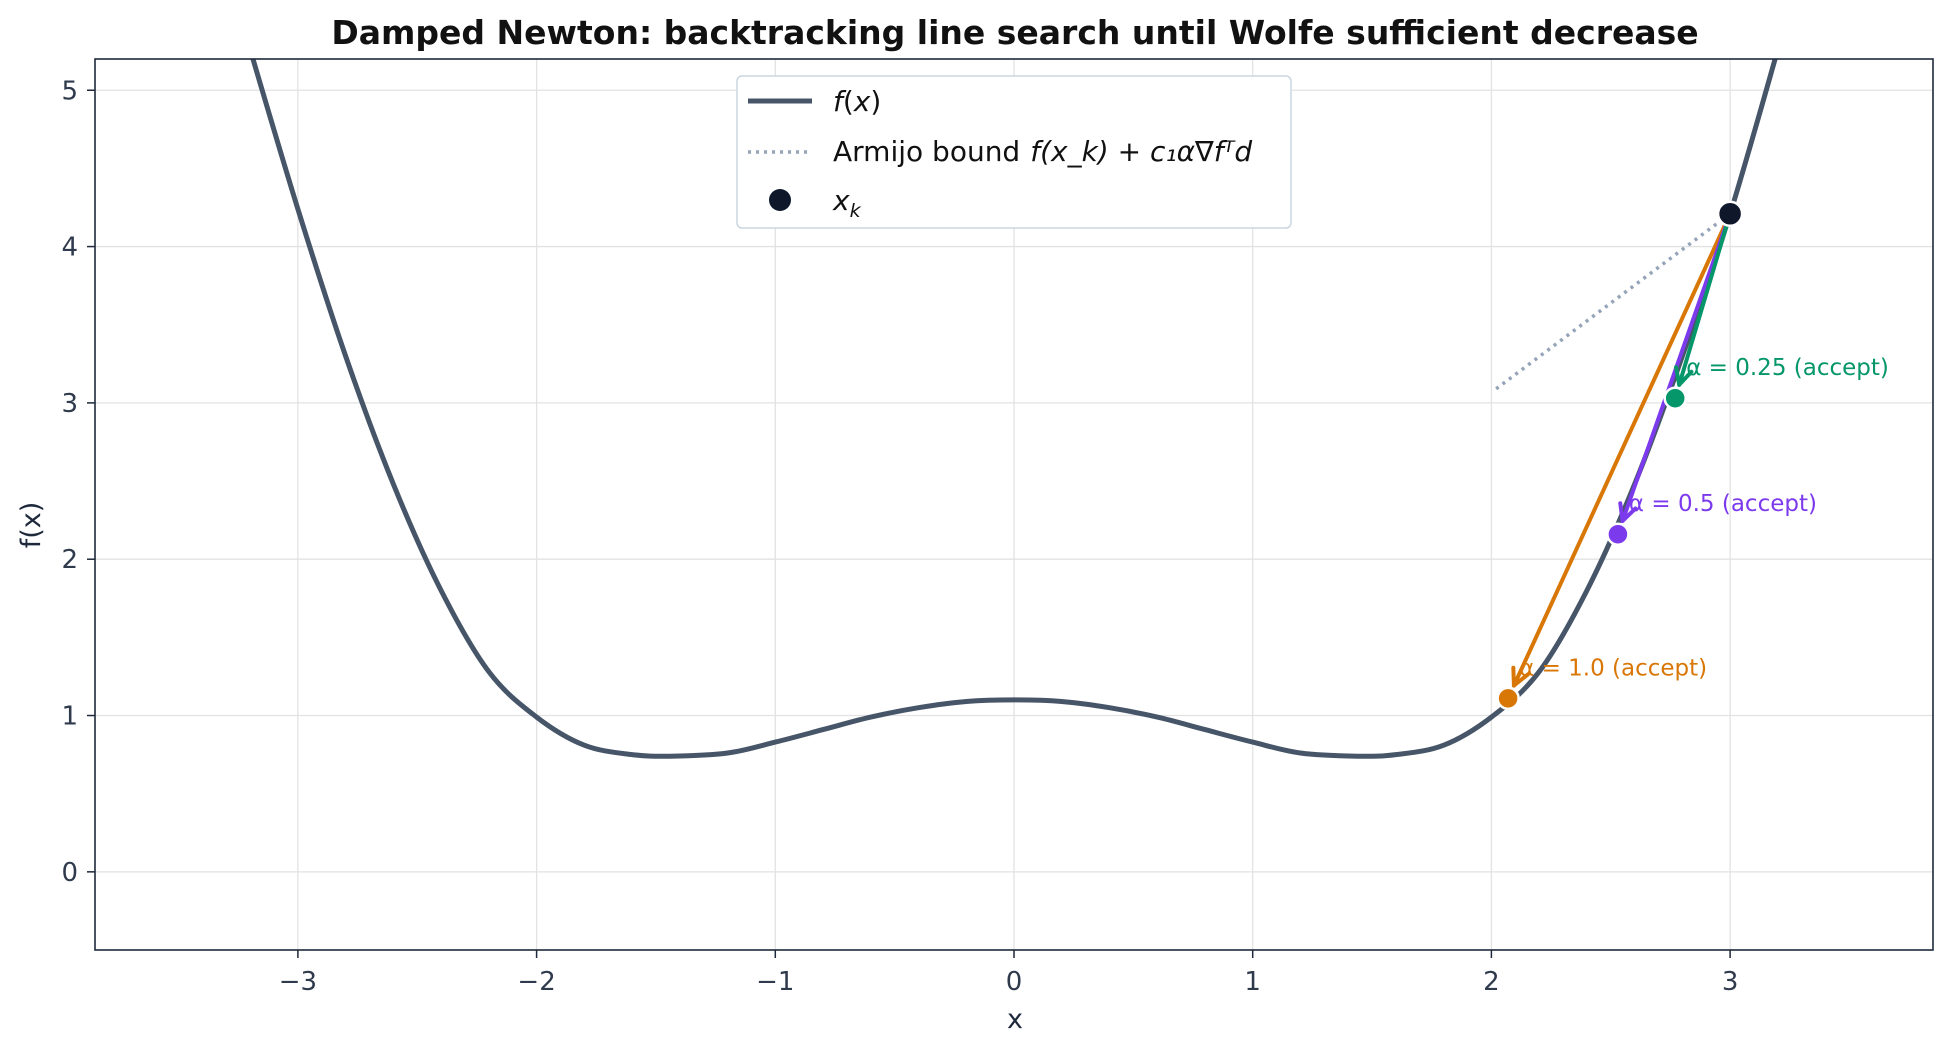  Describe the element at coordinates (1613, 668) in the screenshot. I see `step-annotation: α = 1.0 (accept)` at that location.